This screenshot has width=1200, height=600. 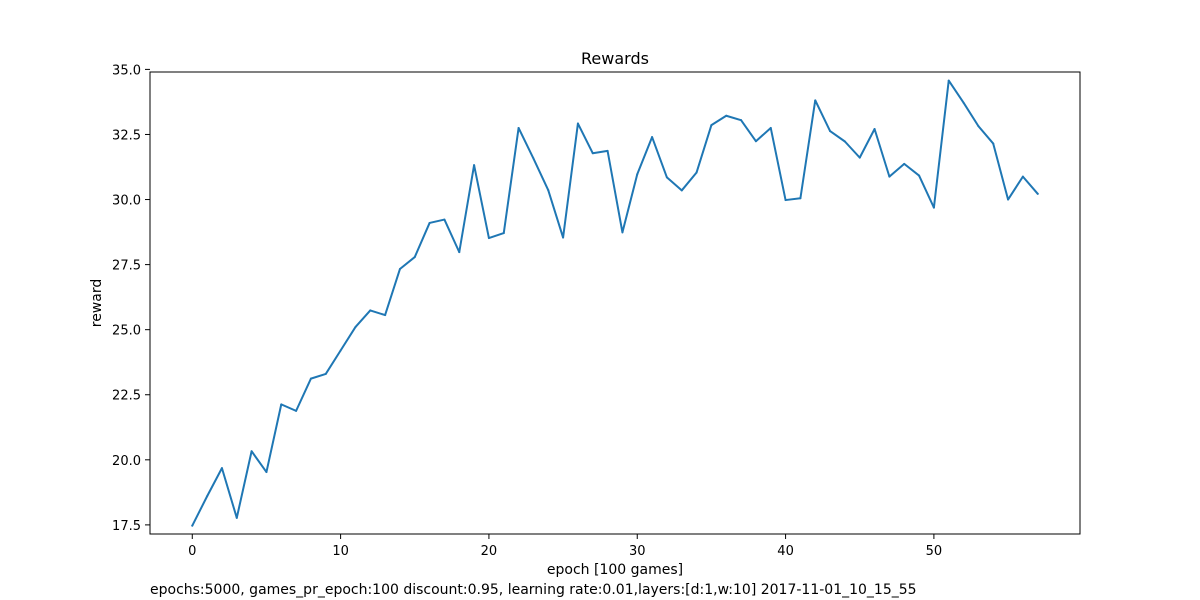 I want to click on y-tick-label: 35.0, so click(x=126, y=70).